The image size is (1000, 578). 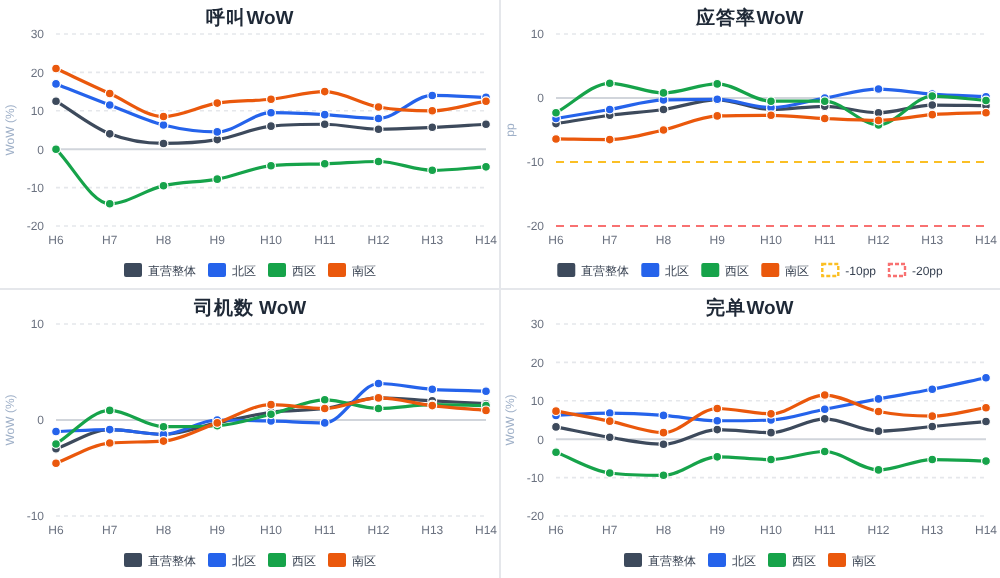 What do you see at coordinates (249, 308) in the screenshot?
I see `chart-title: 司机数 WoW` at bounding box center [249, 308].